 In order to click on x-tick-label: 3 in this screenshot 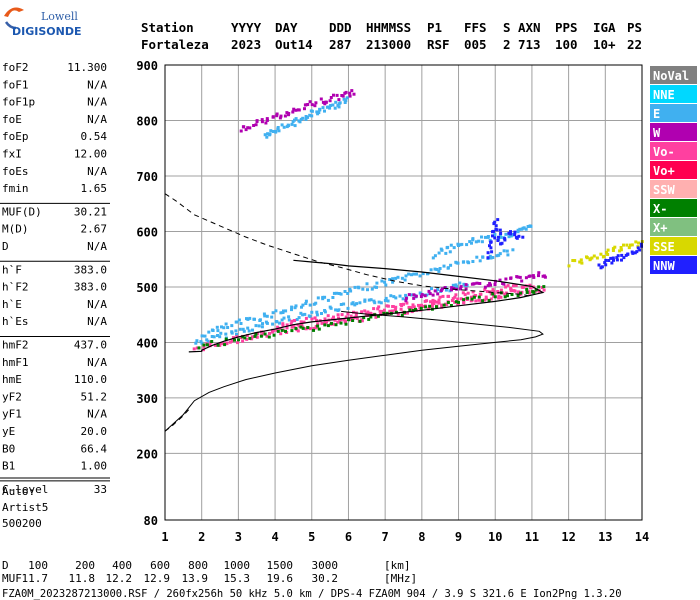, I will do `click(238, 537)`.